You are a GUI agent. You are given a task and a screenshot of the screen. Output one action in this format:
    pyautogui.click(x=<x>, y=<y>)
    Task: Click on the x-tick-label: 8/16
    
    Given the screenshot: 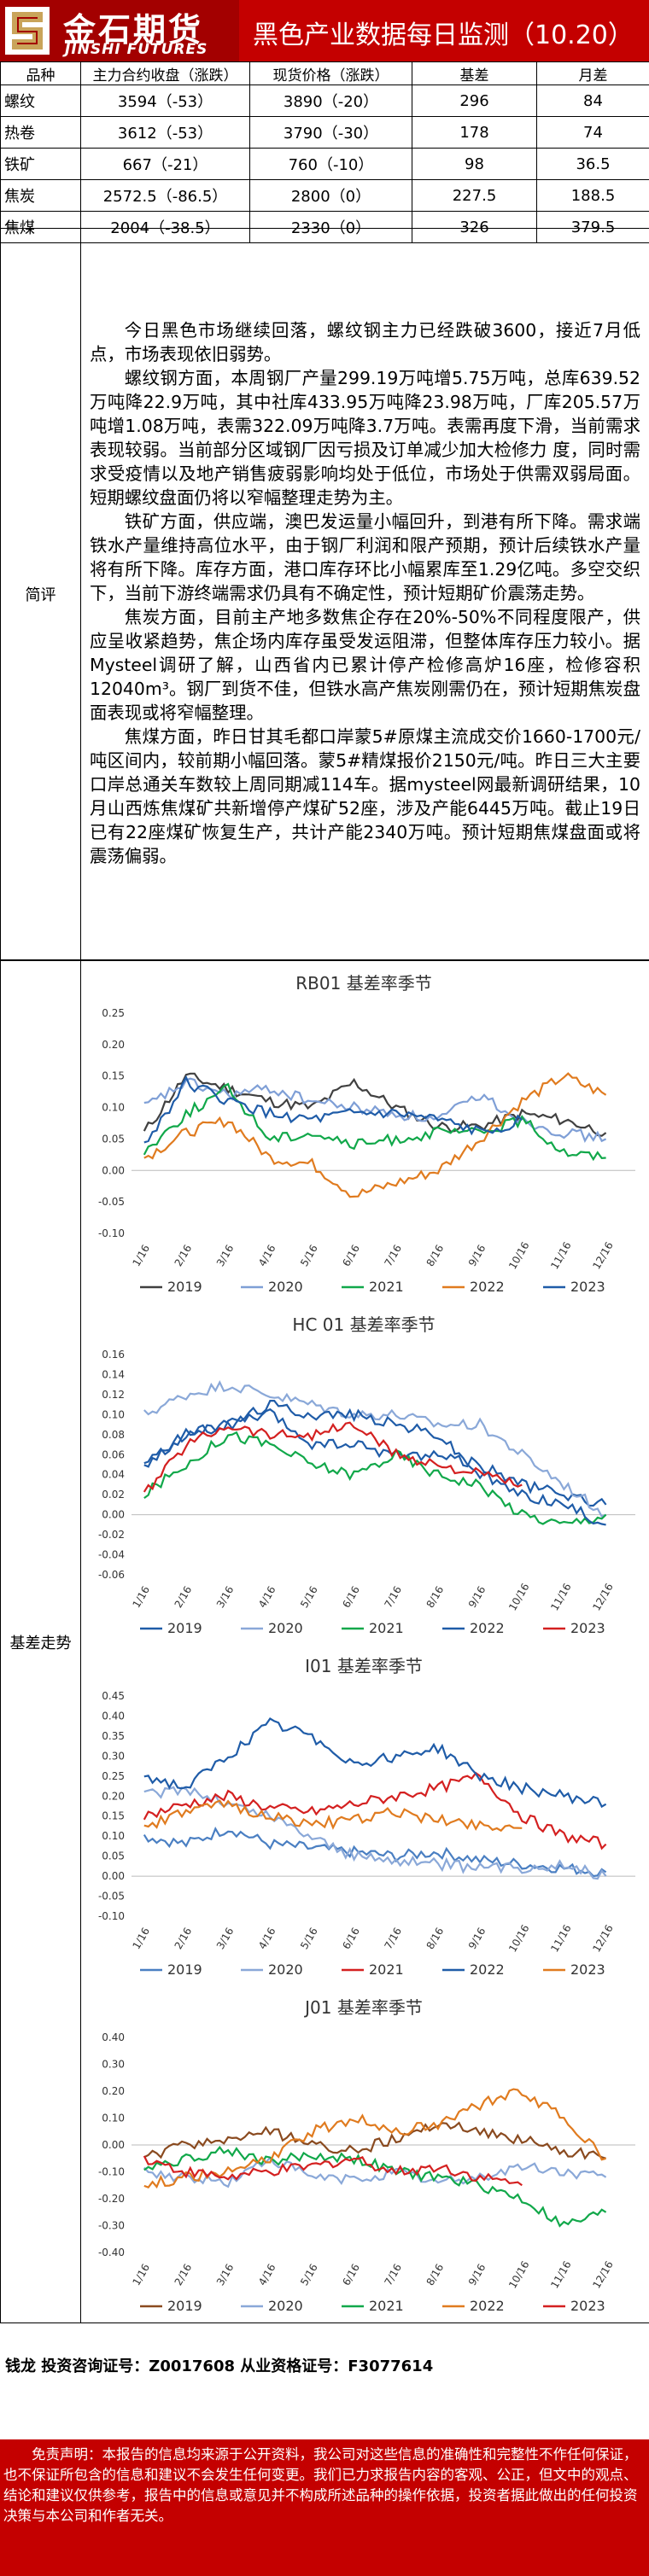 What is the action you would take?
    pyautogui.click(x=435, y=2275)
    